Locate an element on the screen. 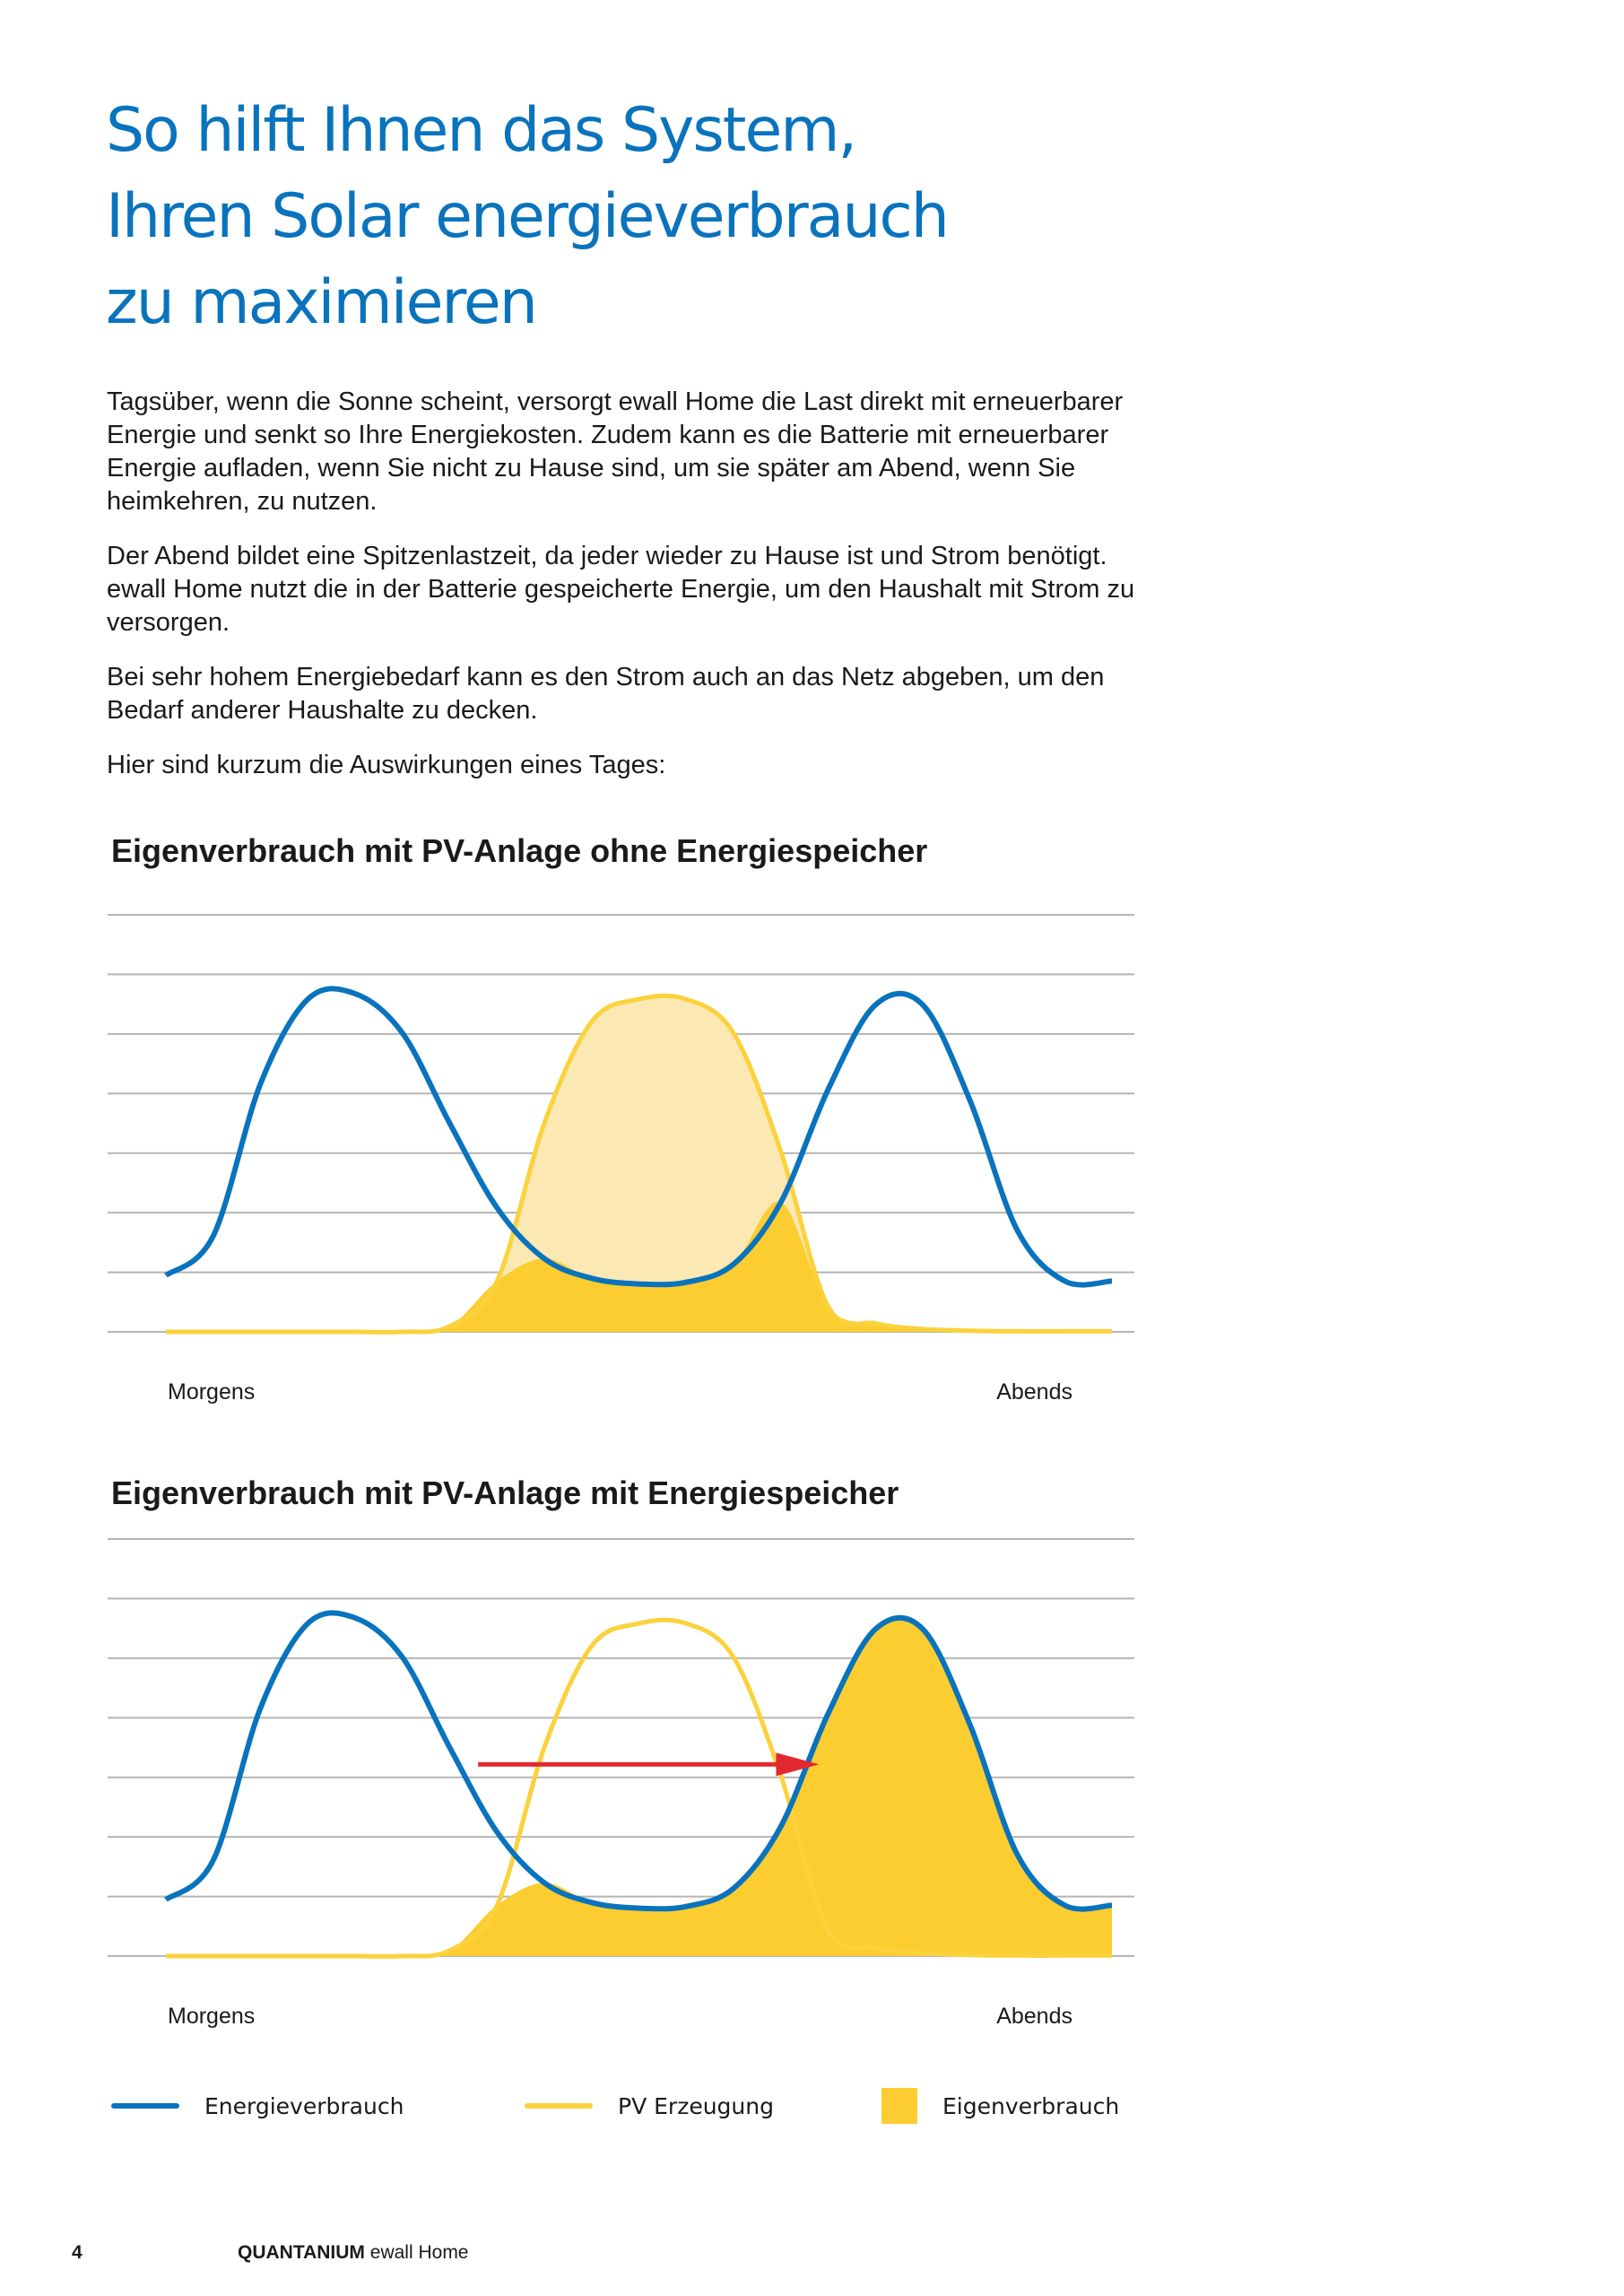 The height and width of the screenshot is (2296, 1624). legend-consumption-label: Energieverbrauch is located at coordinates (304, 2105).